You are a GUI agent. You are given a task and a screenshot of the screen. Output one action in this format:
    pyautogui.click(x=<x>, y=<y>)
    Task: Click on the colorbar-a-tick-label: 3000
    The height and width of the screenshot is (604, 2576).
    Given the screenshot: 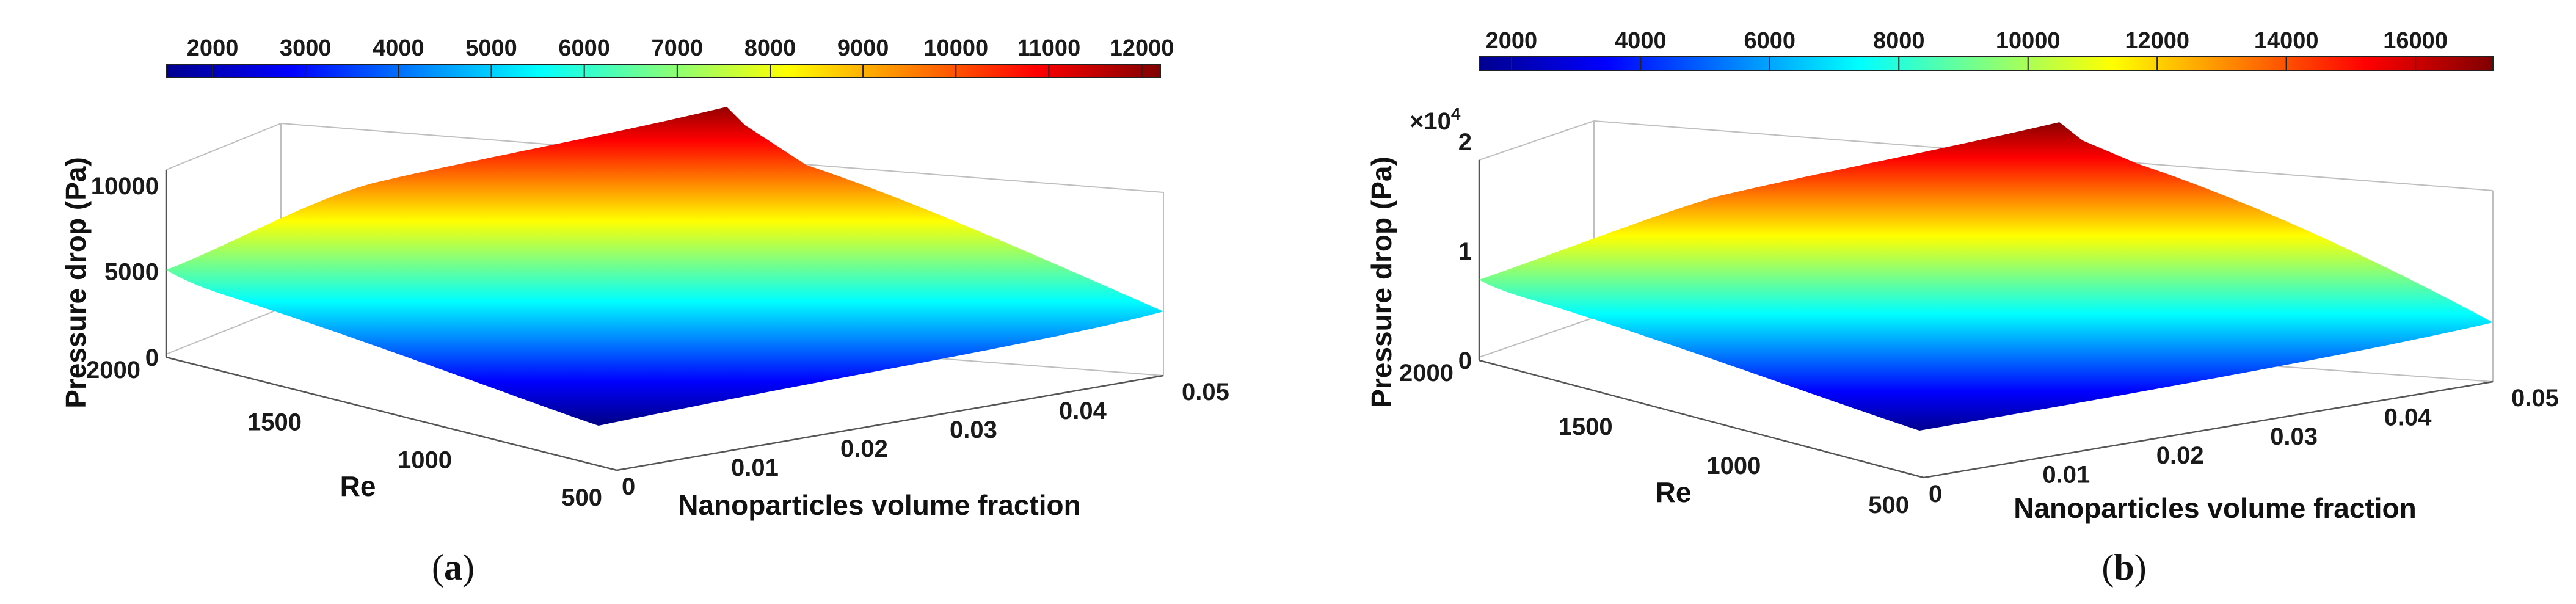 What is the action you would take?
    pyautogui.click(x=306, y=48)
    